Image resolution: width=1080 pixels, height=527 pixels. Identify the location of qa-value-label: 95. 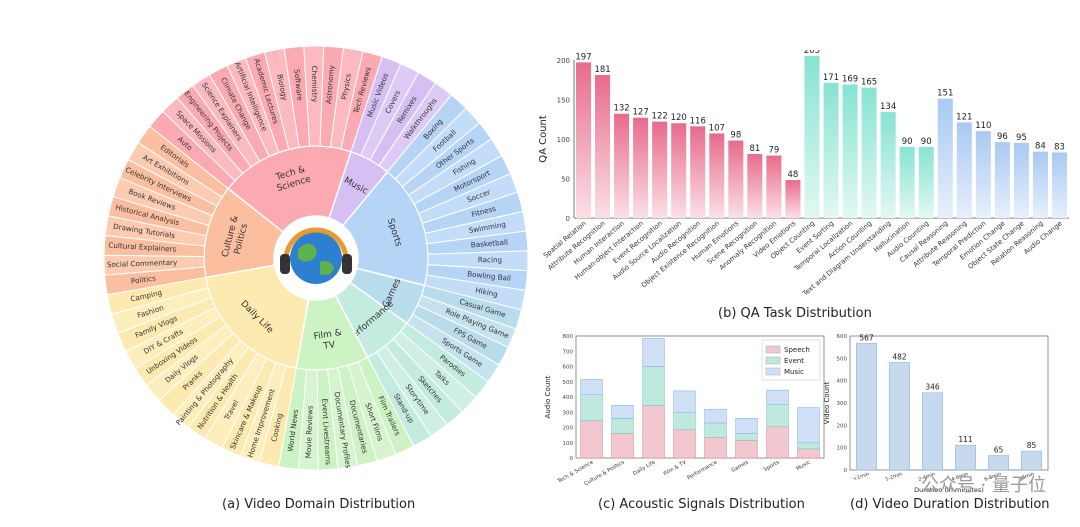
(1021, 138).